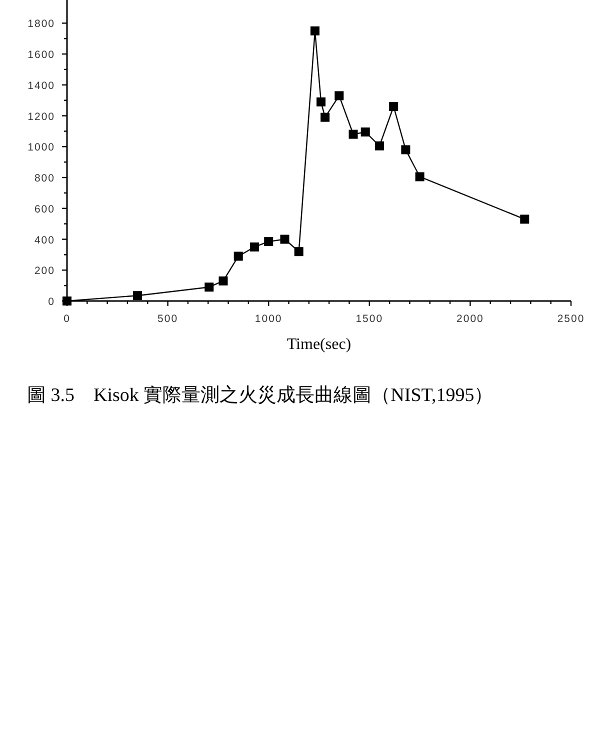 This screenshot has width=589, height=756. What do you see at coordinates (41, 24) in the screenshot?
I see `y-tick-label: 1800` at bounding box center [41, 24].